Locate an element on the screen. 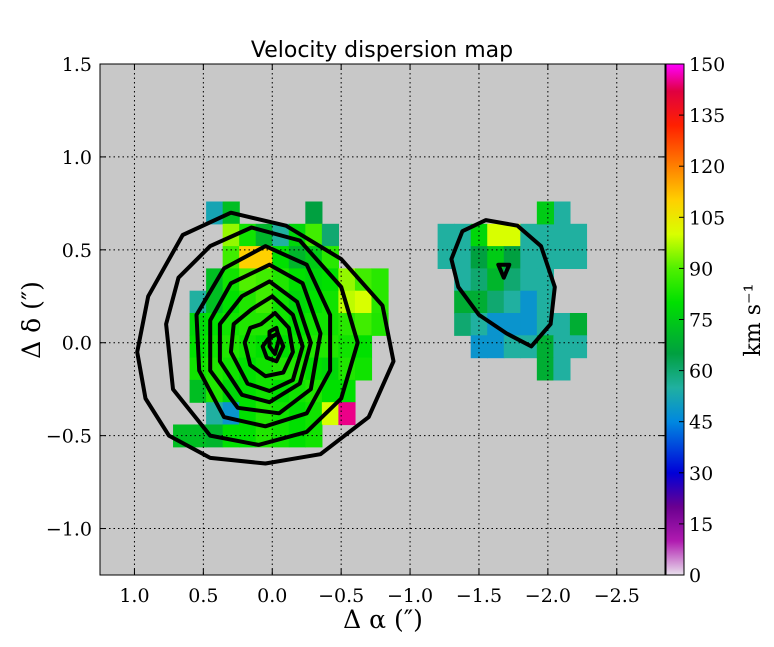 This screenshot has height=647, width=774. y-tick-label: 1.0 is located at coordinates (77, 158).